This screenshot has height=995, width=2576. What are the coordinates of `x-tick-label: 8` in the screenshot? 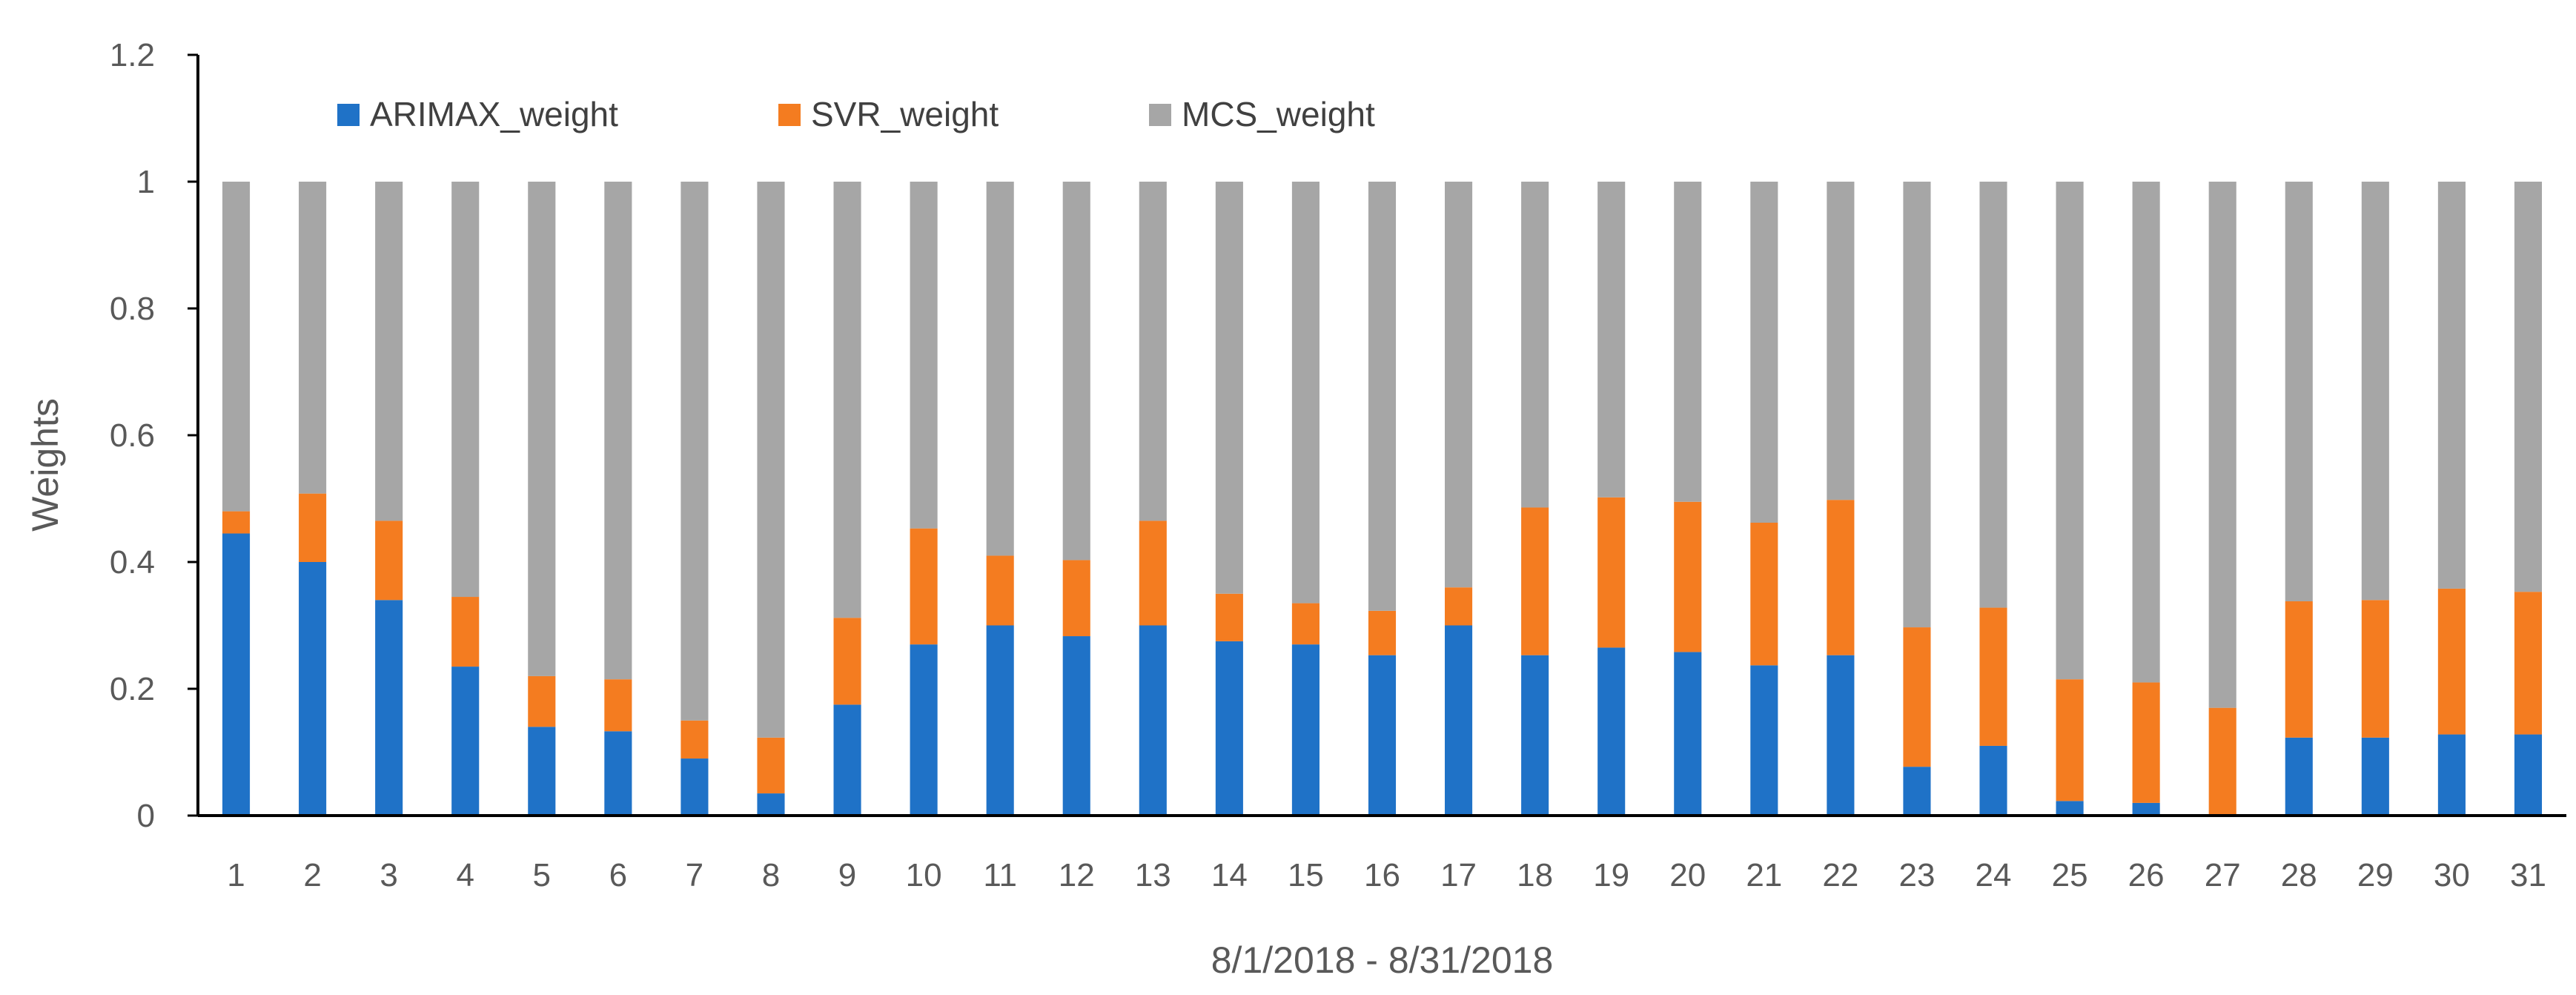 It's located at (771, 875).